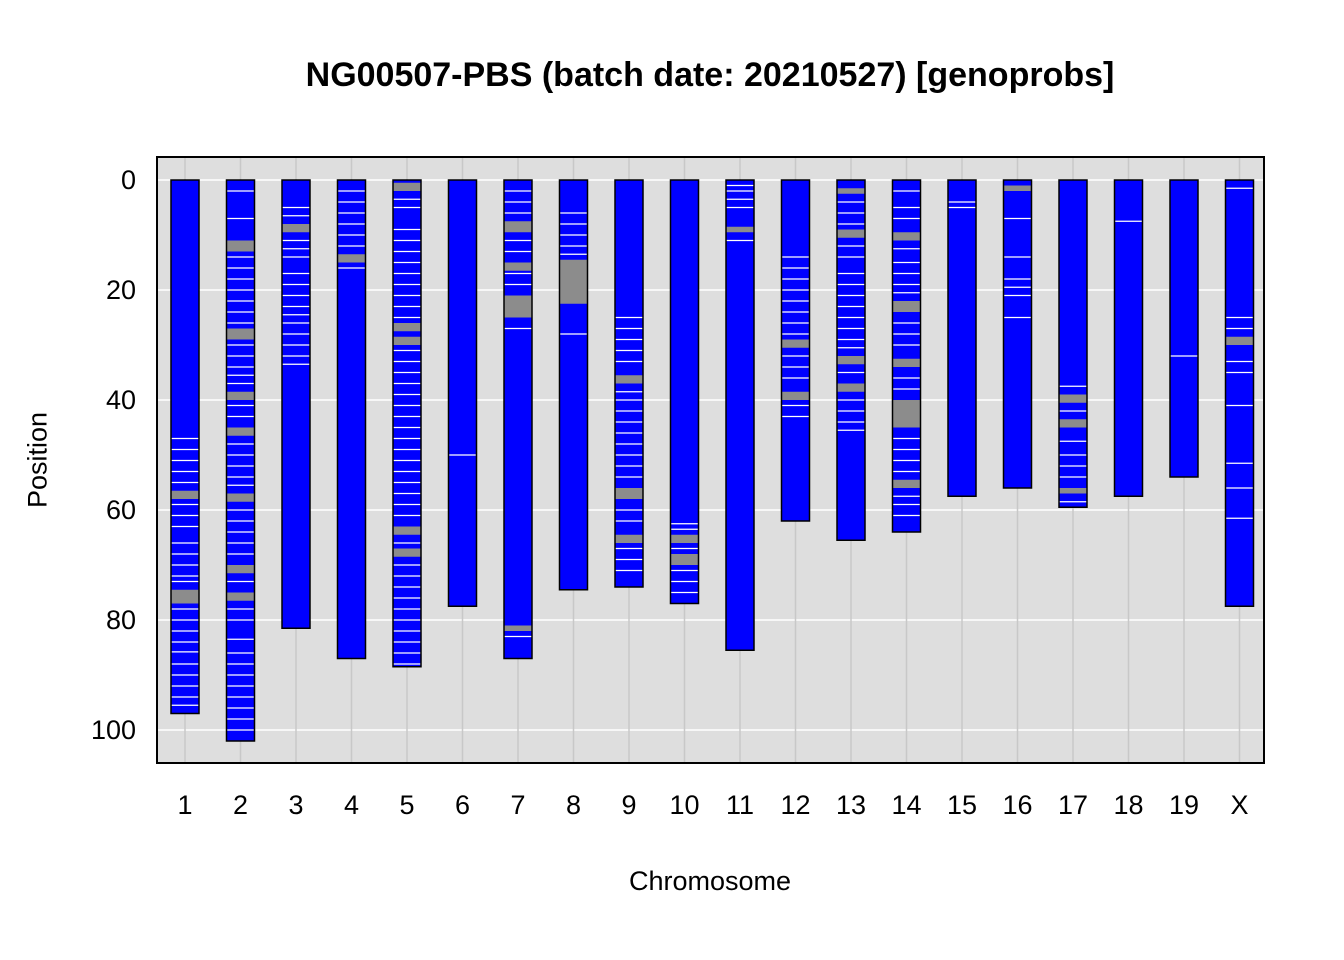 This screenshot has width=1344, height=960. I want to click on x-tick-label: 10, so click(684, 805).